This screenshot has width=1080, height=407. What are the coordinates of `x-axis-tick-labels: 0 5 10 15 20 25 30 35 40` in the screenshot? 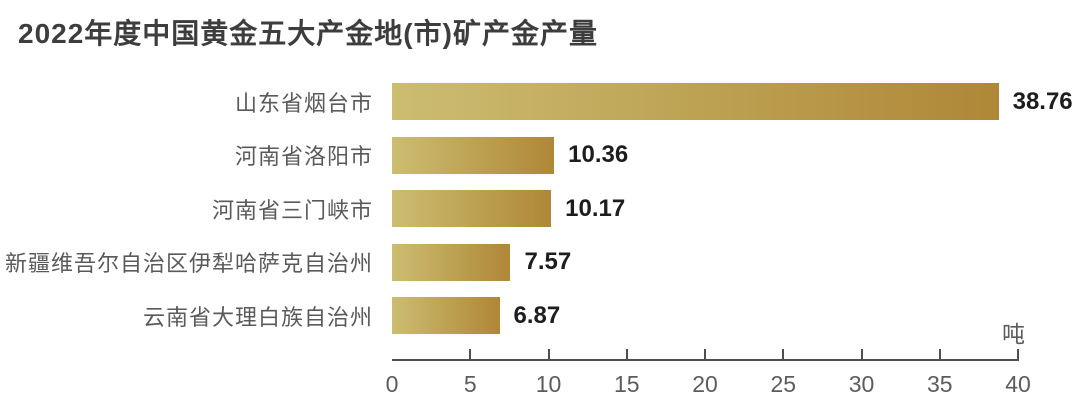 It's located at (708, 386).